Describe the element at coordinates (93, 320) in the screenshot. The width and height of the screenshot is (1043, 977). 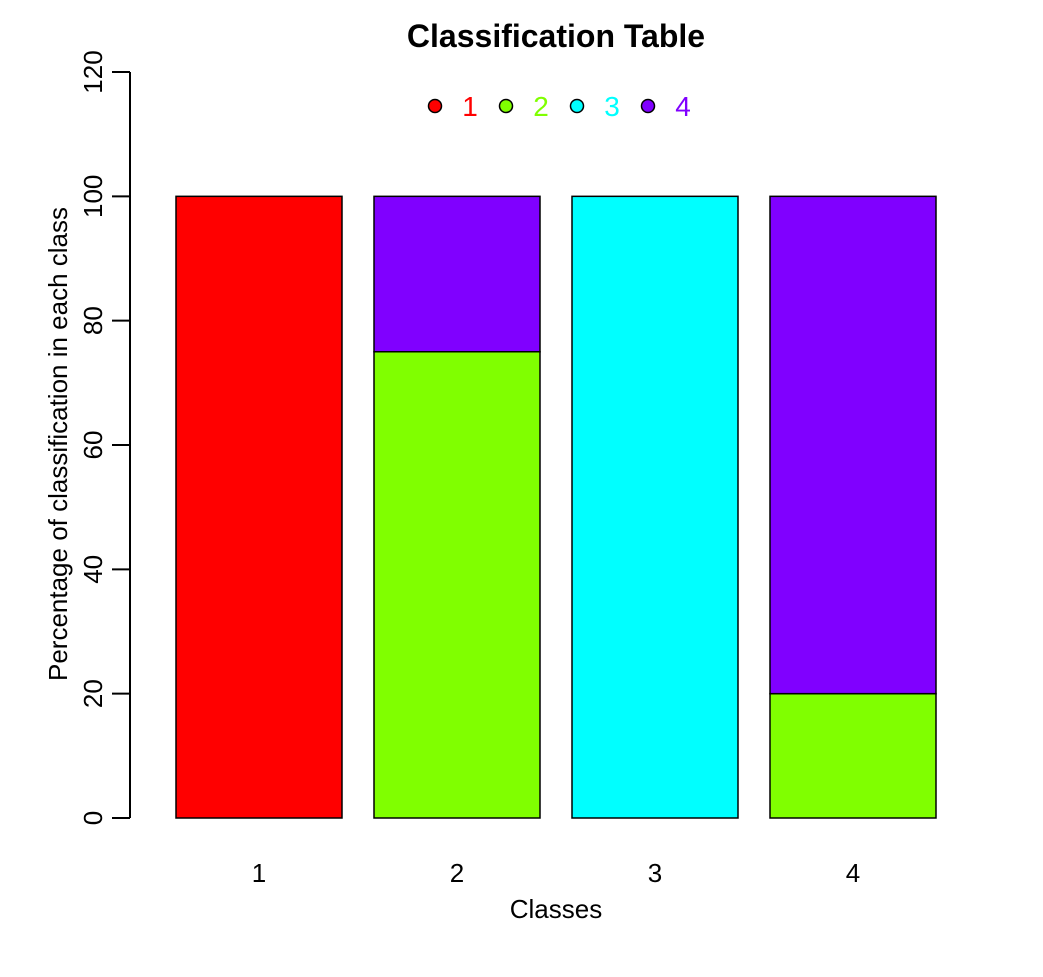
I see `y-tick-label: 80` at that location.